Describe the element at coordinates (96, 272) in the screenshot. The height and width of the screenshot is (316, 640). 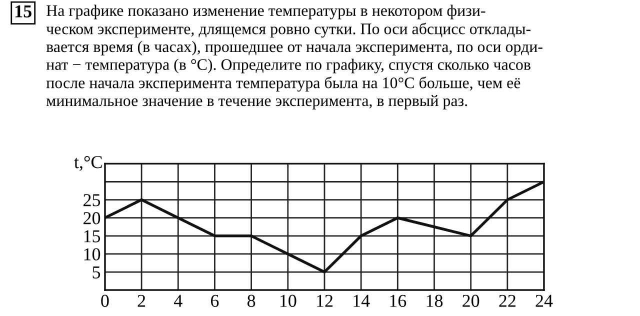
I see `y-tick-label: 5` at that location.